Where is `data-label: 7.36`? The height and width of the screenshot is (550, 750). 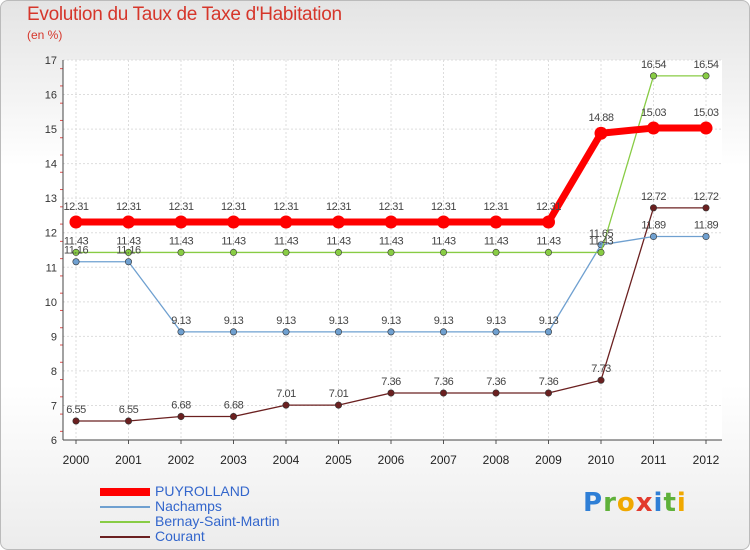 data-label: 7.36 is located at coordinates (444, 382).